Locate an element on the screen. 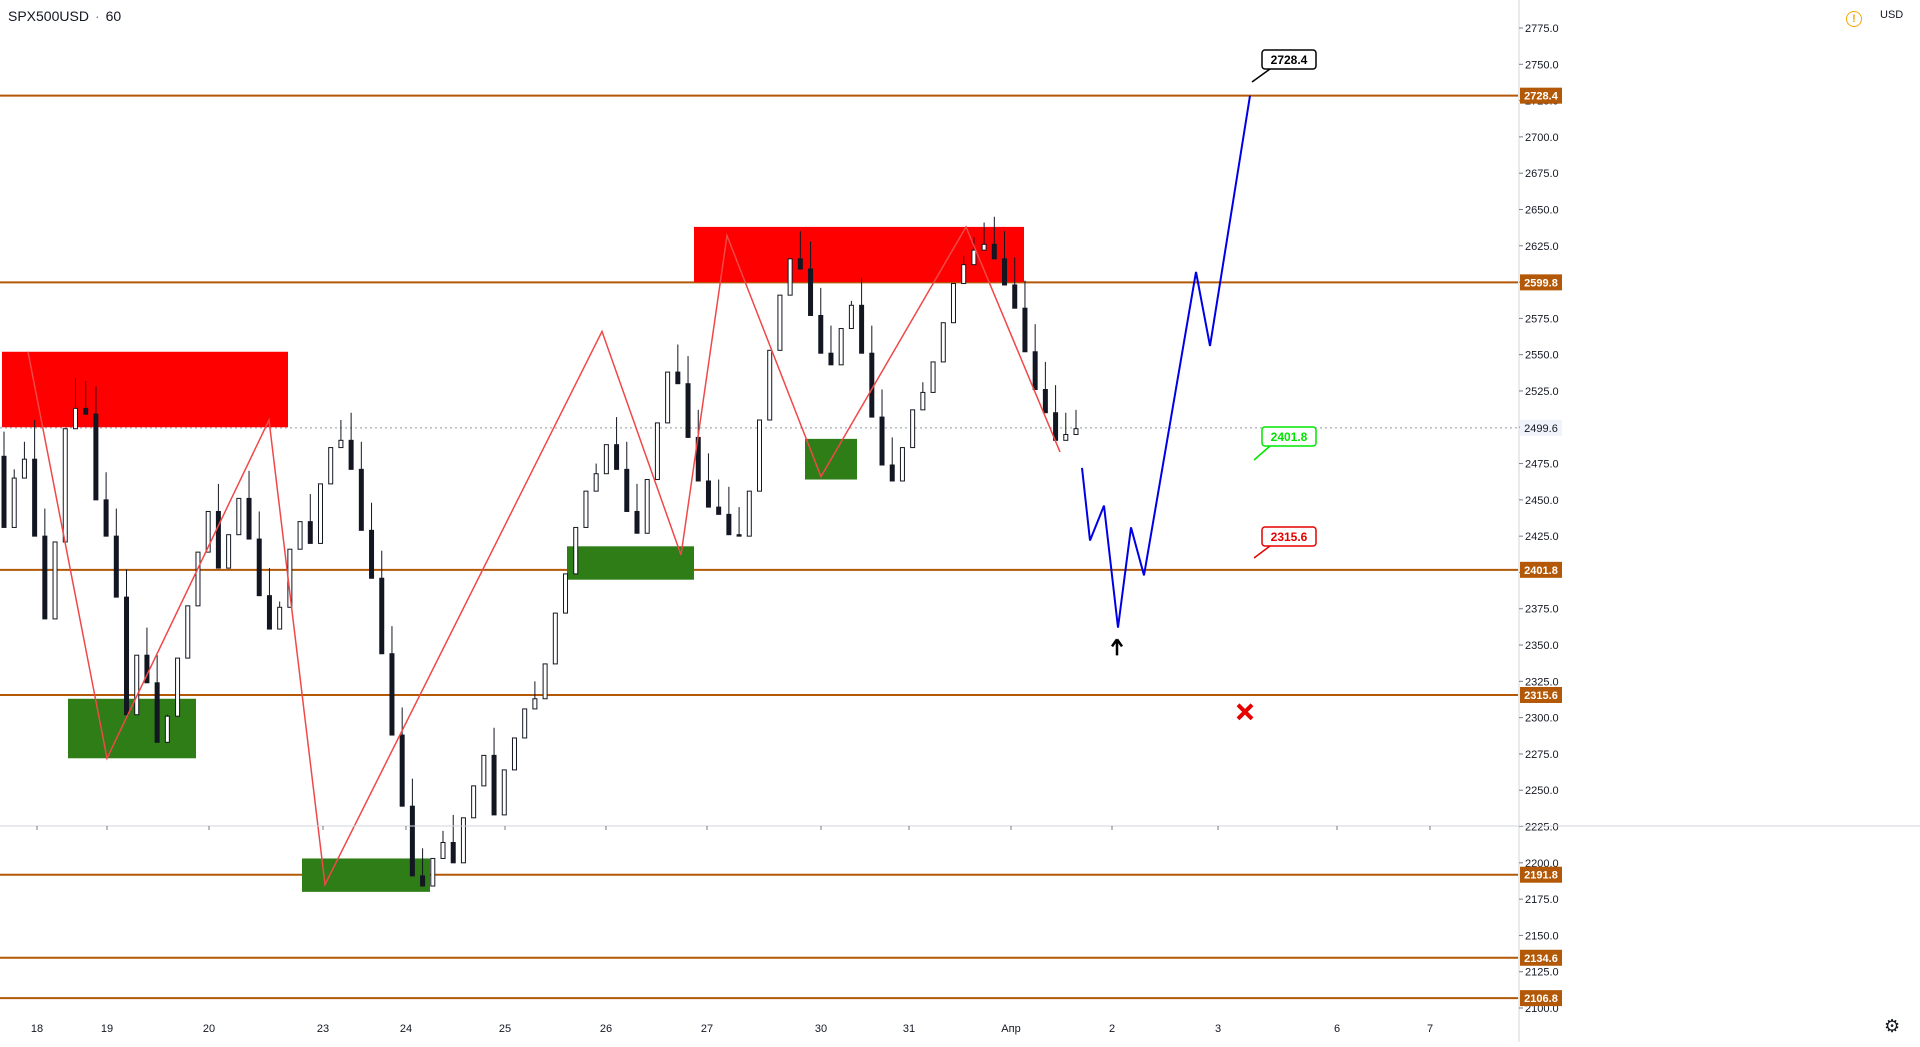 The height and width of the screenshot is (1047, 1920). time-tick-label: 20 is located at coordinates (209, 1029).